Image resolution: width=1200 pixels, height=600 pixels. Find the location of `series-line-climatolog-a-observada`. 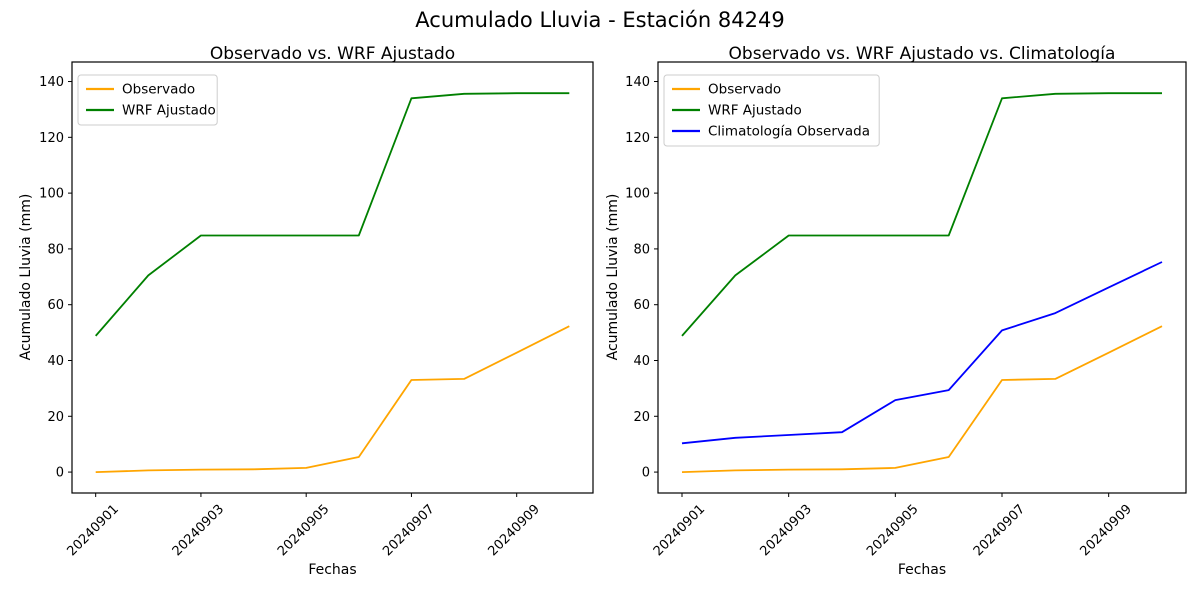

series-line-climatolog-a-observada is located at coordinates (922, 353).